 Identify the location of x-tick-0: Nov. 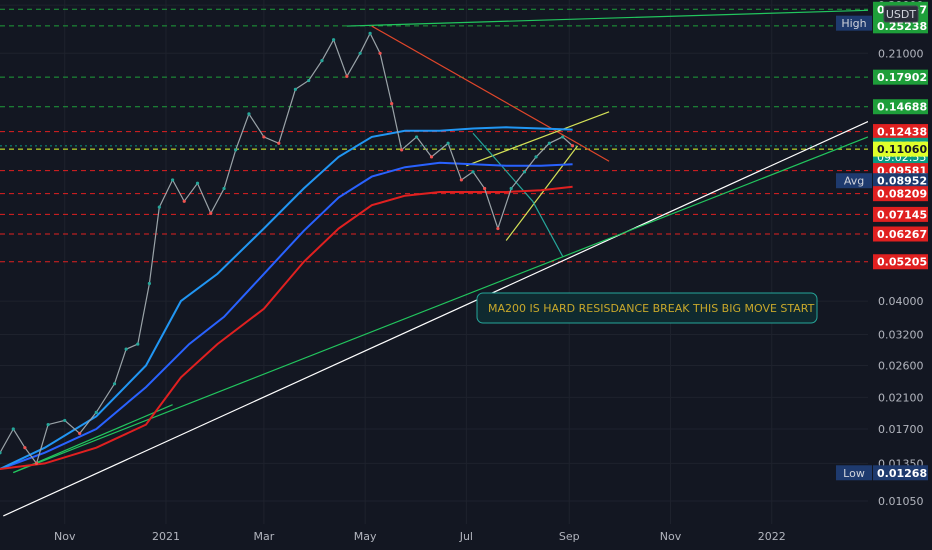
(65, 536).